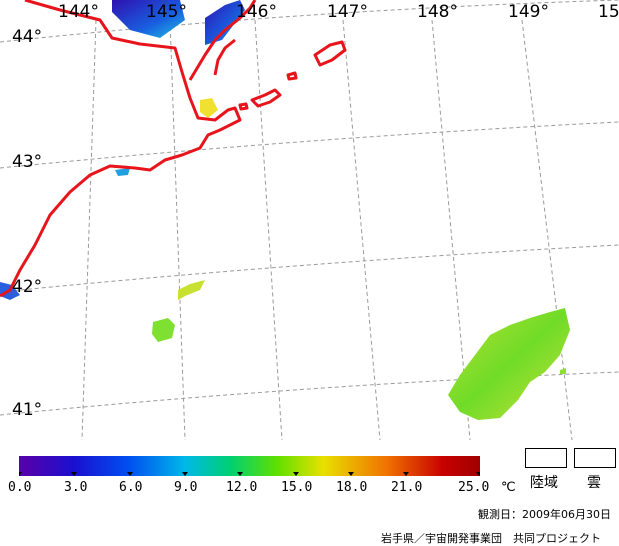  I want to click on colorbar-tick-label-18: 18.0, so click(352, 487).